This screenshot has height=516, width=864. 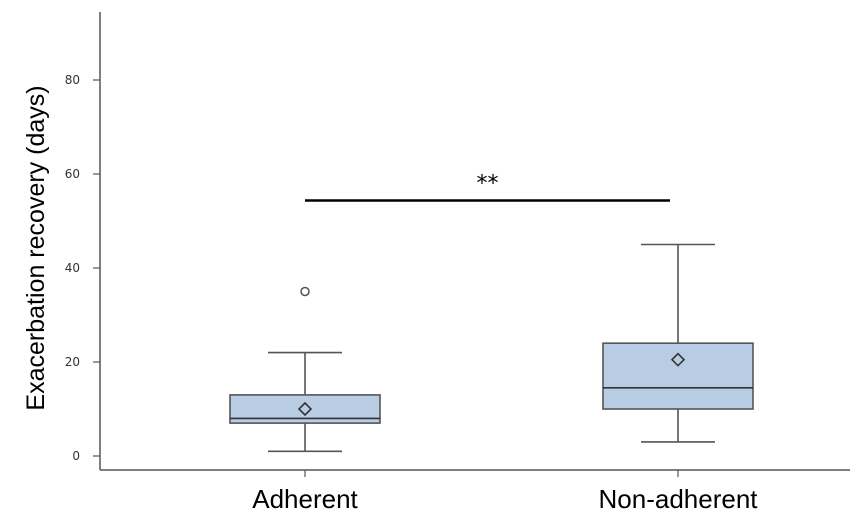 What do you see at coordinates (305, 499) in the screenshot?
I see `category-label-adherent: Adherent` at bounding box center [305, 499].